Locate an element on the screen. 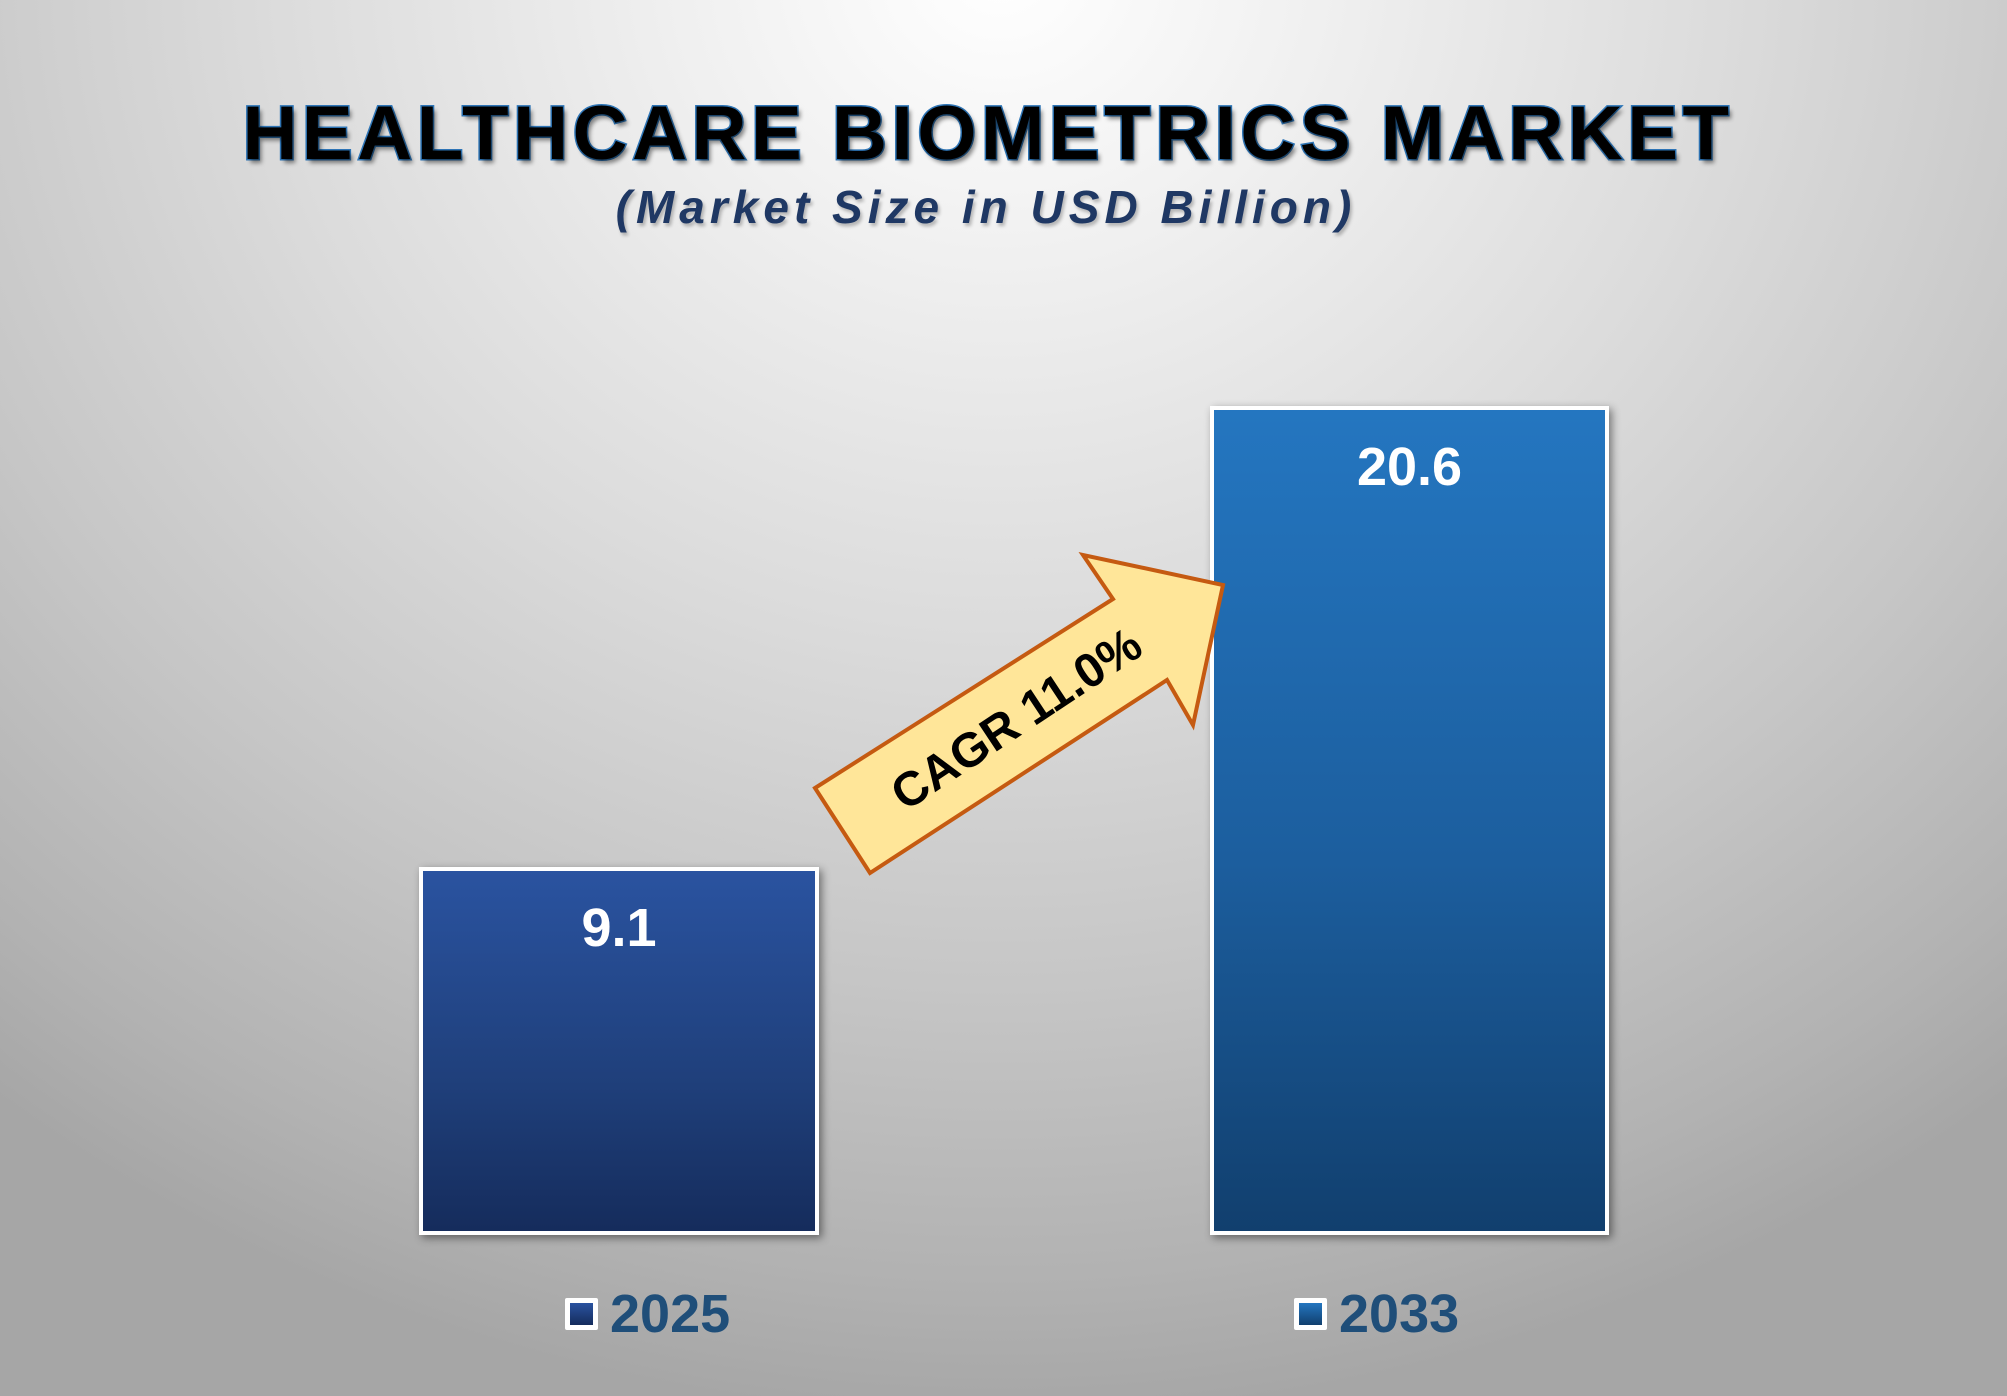 Image resolution: width=2007 pixels, height=1396 pixels. chart-subtitle: (Market Size in USD Billion) is located at coordinates (986, 207).